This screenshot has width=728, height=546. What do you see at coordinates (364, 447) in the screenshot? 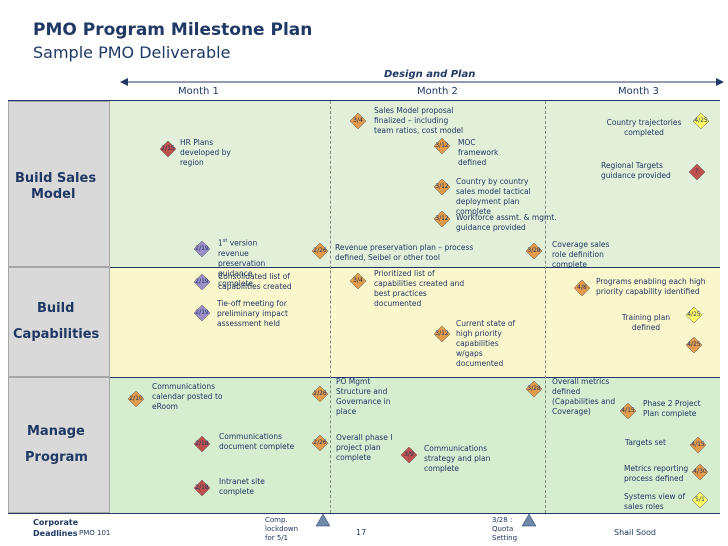
I see `milestone-text: Overall phase I project plan complete` at bounding box center [364, 447].